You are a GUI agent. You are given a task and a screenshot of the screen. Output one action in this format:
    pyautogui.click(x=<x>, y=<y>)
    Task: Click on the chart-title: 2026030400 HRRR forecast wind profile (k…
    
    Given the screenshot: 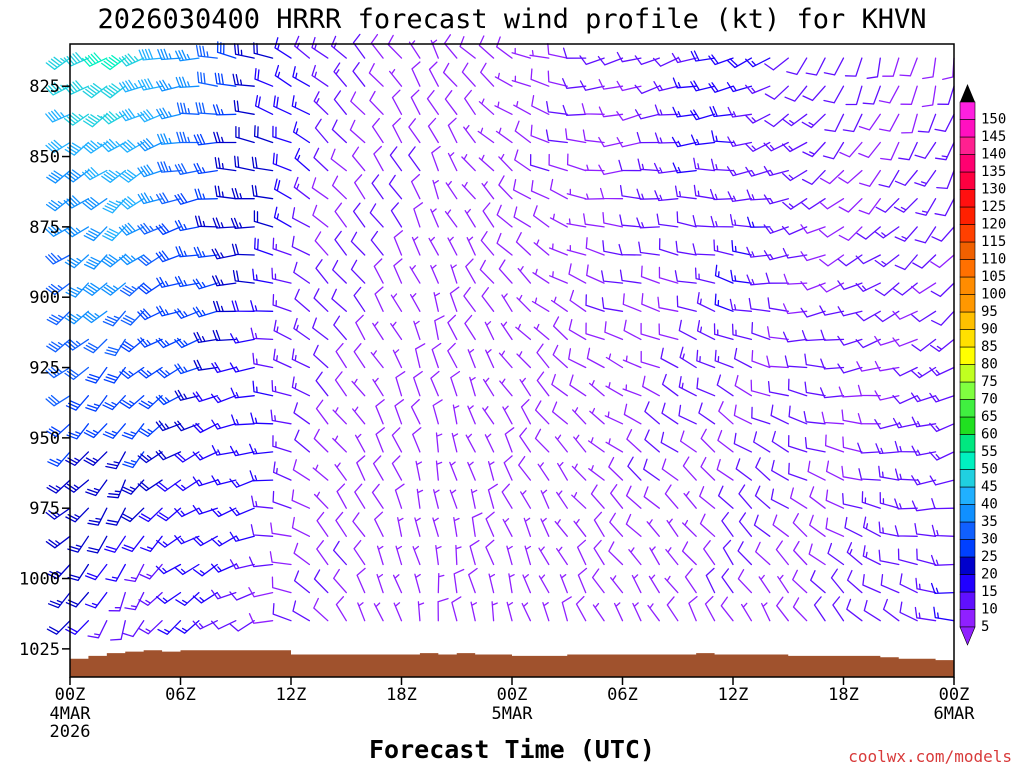 What is the action you would take?
    pyautogui.click(x=511, y=19)
    